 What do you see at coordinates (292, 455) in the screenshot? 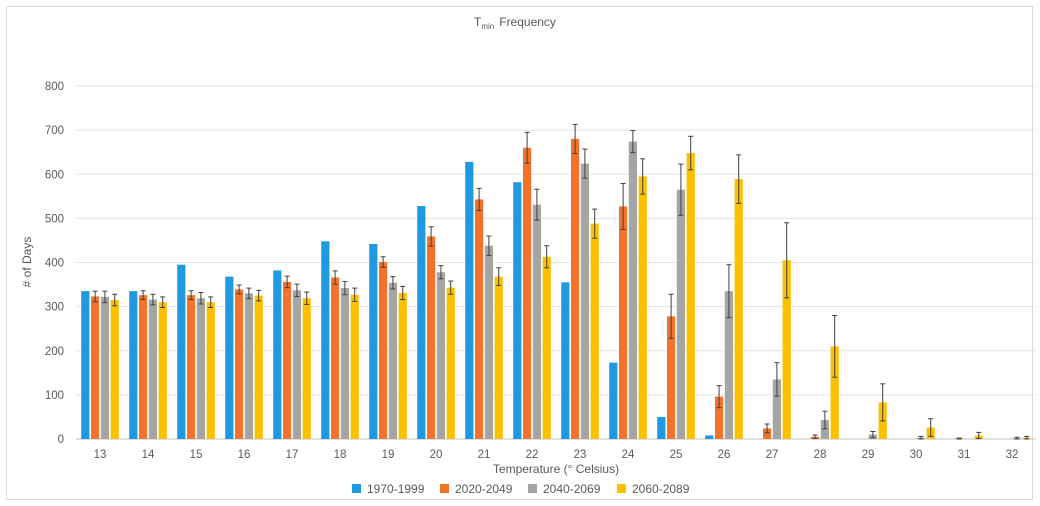
I see `x-tick-label: 17` at bounding box center [292, 455].